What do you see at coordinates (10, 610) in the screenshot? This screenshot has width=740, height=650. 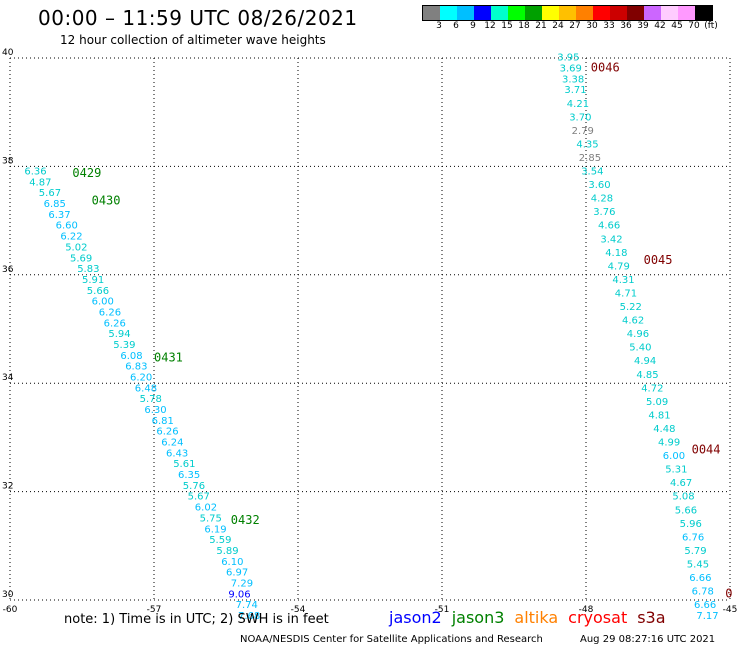 I see `lon-tick-label: -60` at bounding box center [10, 610].